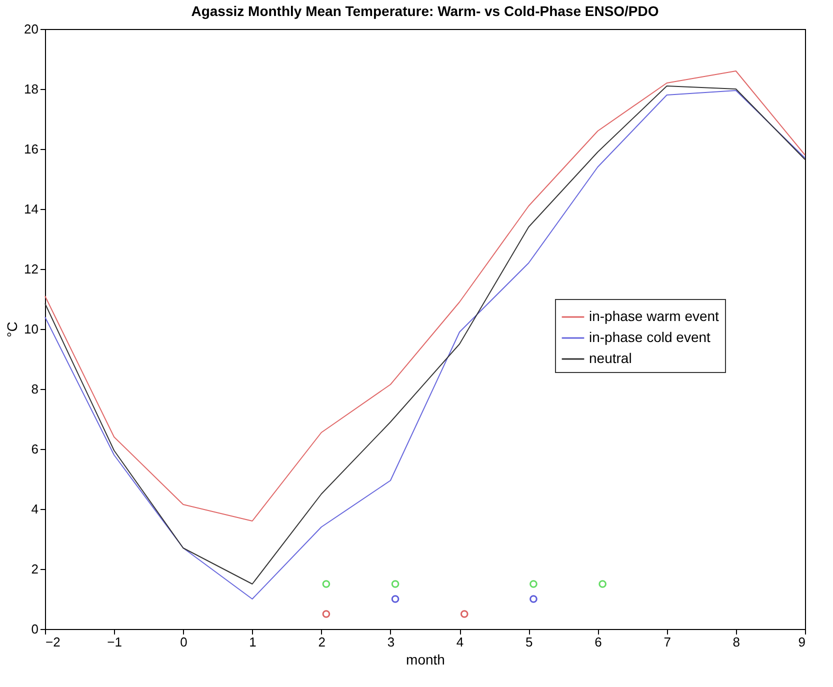 This screenshot has height=687, width=833. What do you see at coordinates (654, 316) in the screenshot?
I see `legend-label: in-phase warm event` at bounding box center [654, 316].